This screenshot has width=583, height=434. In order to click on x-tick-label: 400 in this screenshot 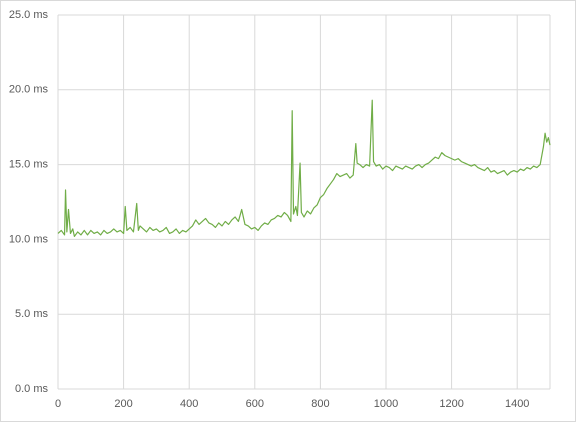, I will do `click(189, 404)`.